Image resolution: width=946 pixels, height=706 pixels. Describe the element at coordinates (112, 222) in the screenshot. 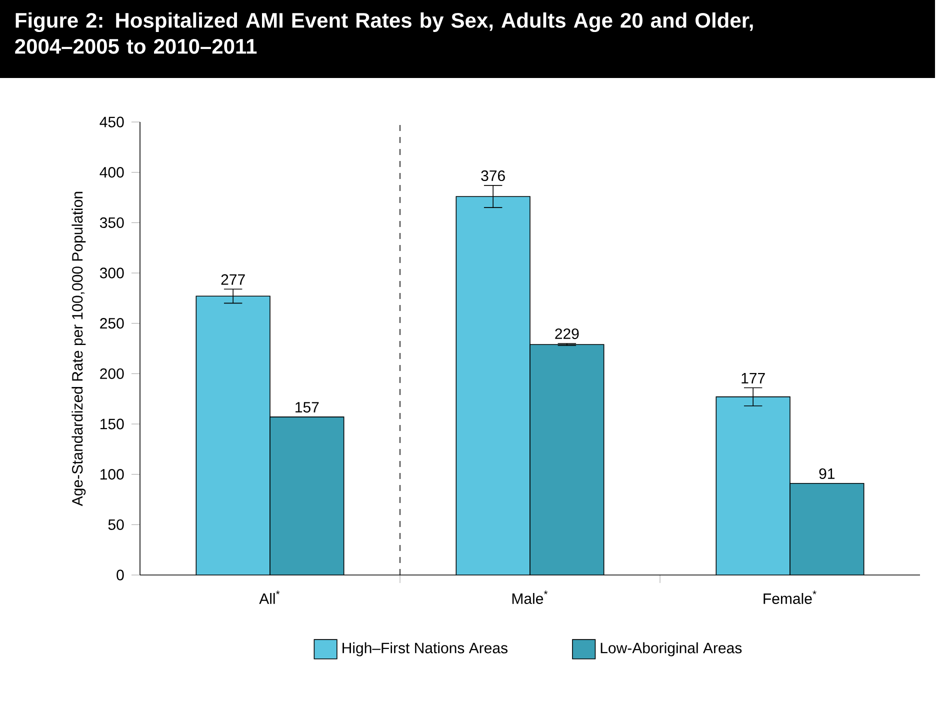

I see `y-tick-label: 350` at that location.